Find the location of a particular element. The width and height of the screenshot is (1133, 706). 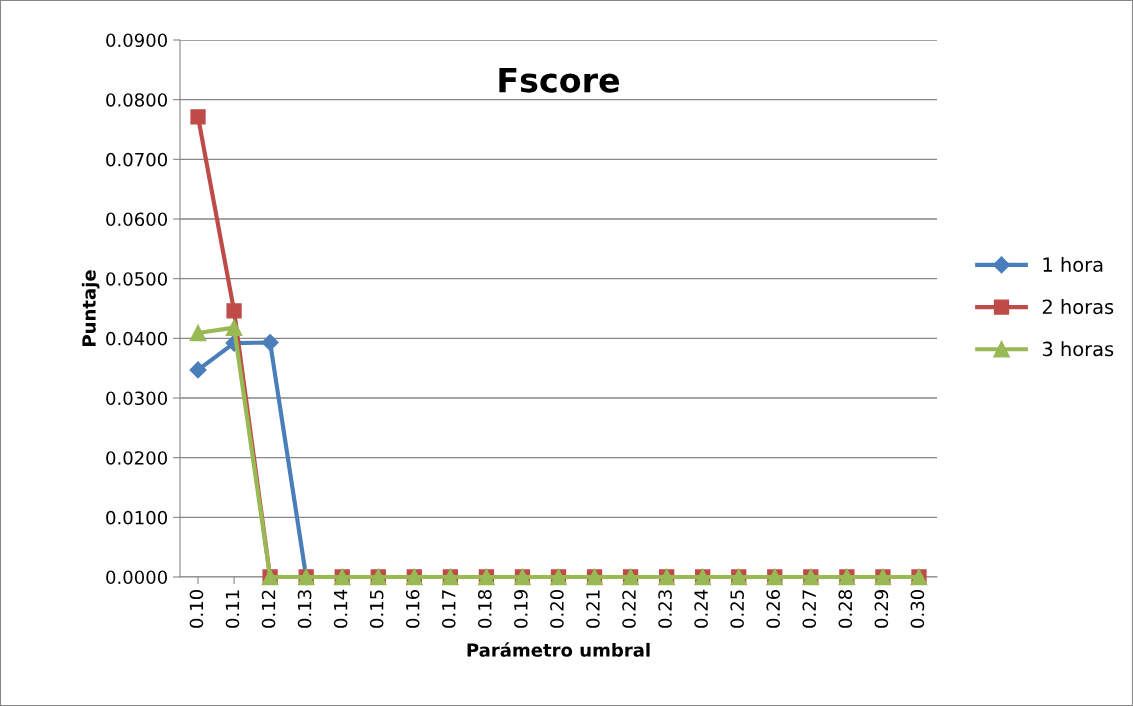

legend-label: 3 horas is located at coordinates (1078, 349).